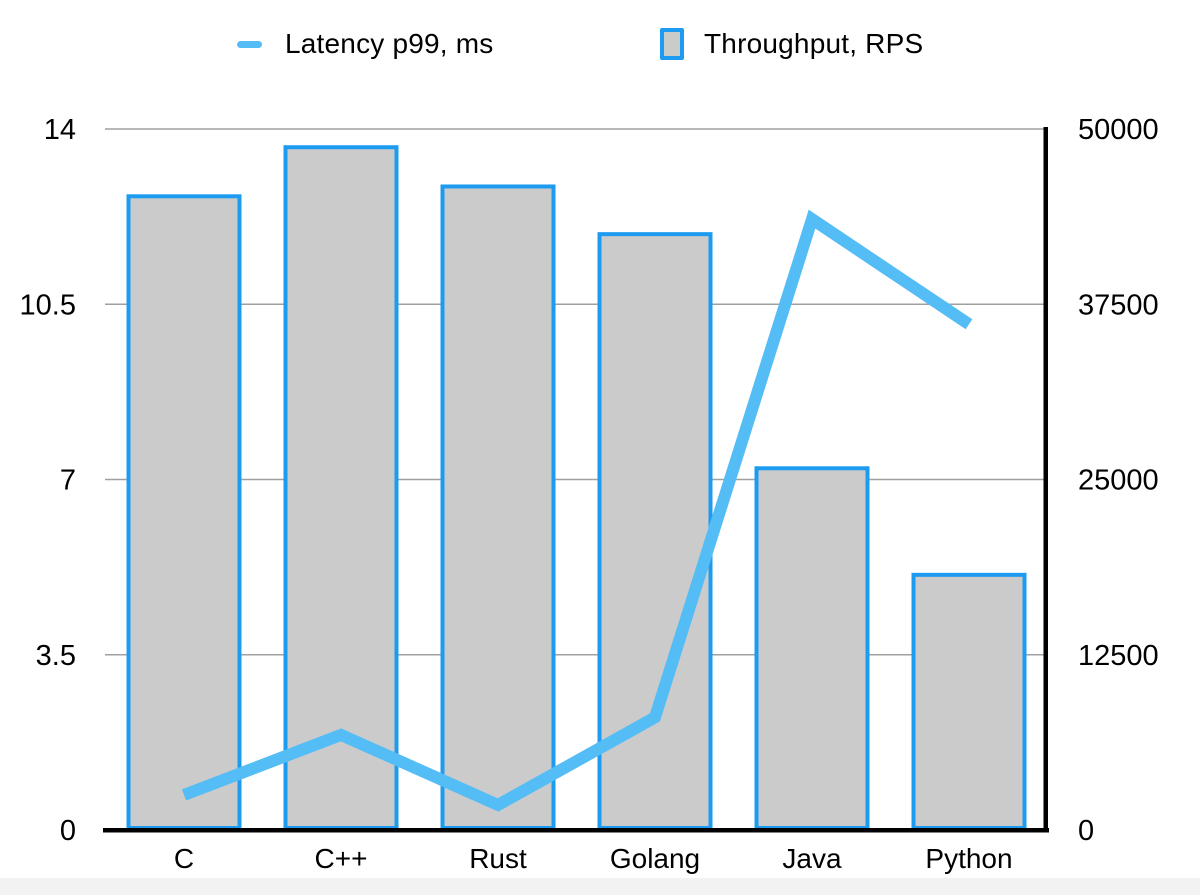  Describe the element at coordinates (68, 831) in the screenshot. I see `left-axis-tick-label: 0` at that location.